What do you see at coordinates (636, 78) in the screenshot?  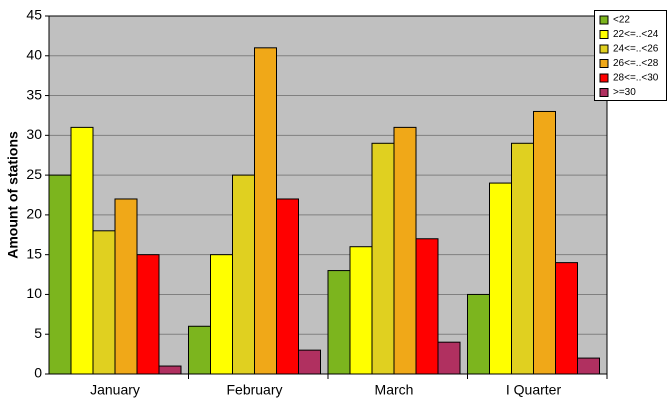 I see `legend-label: 28<=..<30` at bounding box center [636, 78].